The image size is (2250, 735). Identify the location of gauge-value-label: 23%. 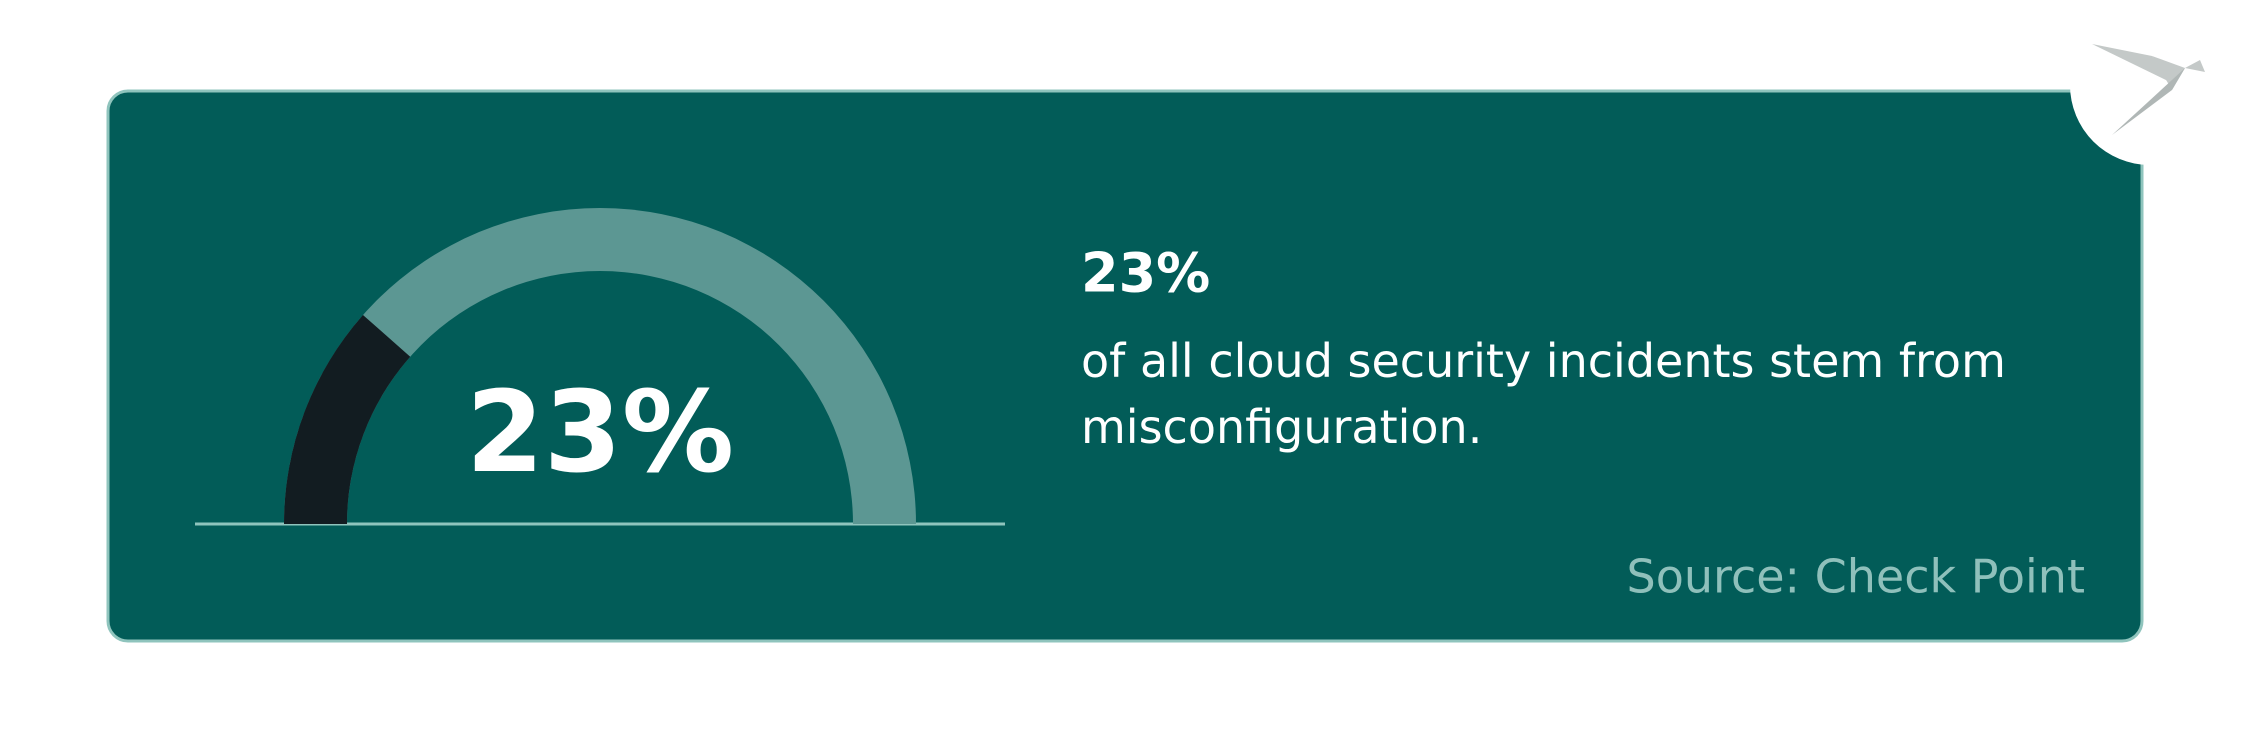
(600, 433).